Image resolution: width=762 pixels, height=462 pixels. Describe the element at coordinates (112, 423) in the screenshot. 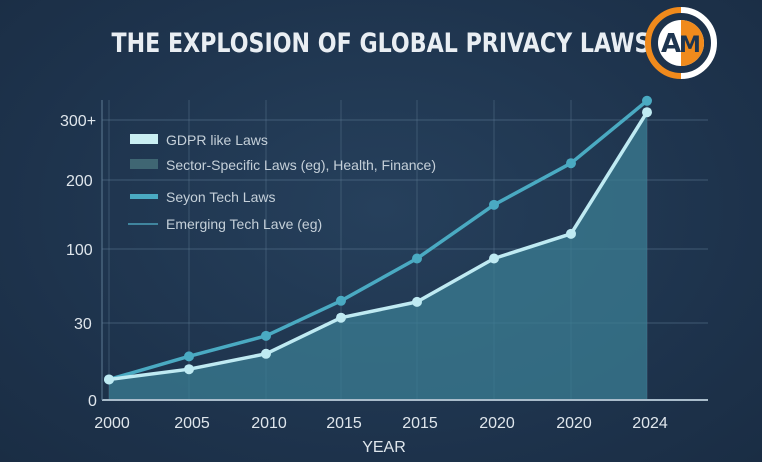

I see `x-tick-label: 2000` at that location.